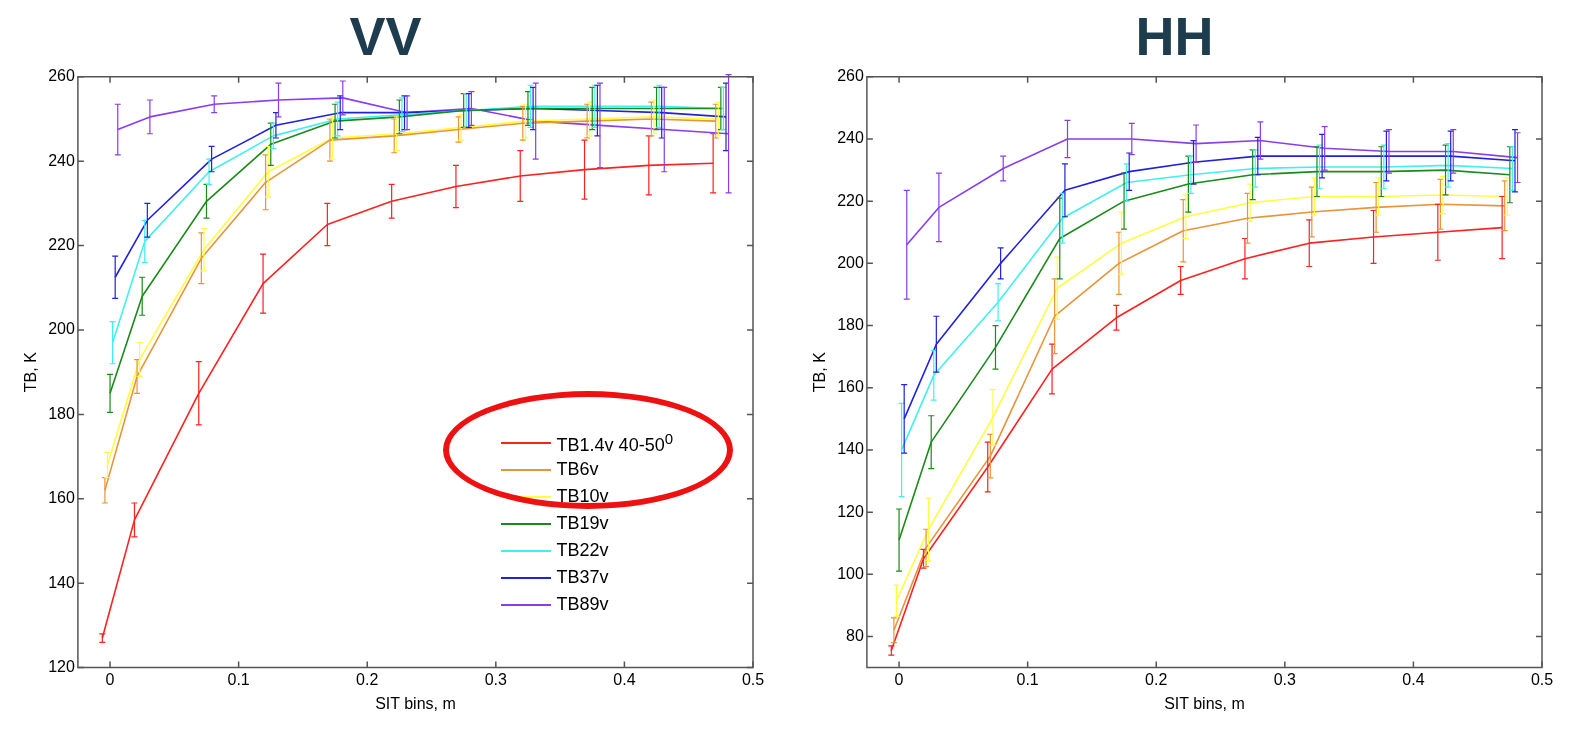  I want to click on y-tick-label: 80, so click(855, 635).